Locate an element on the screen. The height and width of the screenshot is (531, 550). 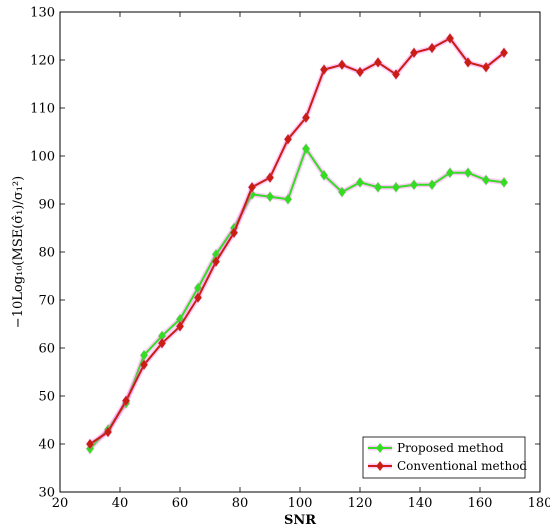
legend: Proposed method Conventional method is located at coordinates (444, 457).